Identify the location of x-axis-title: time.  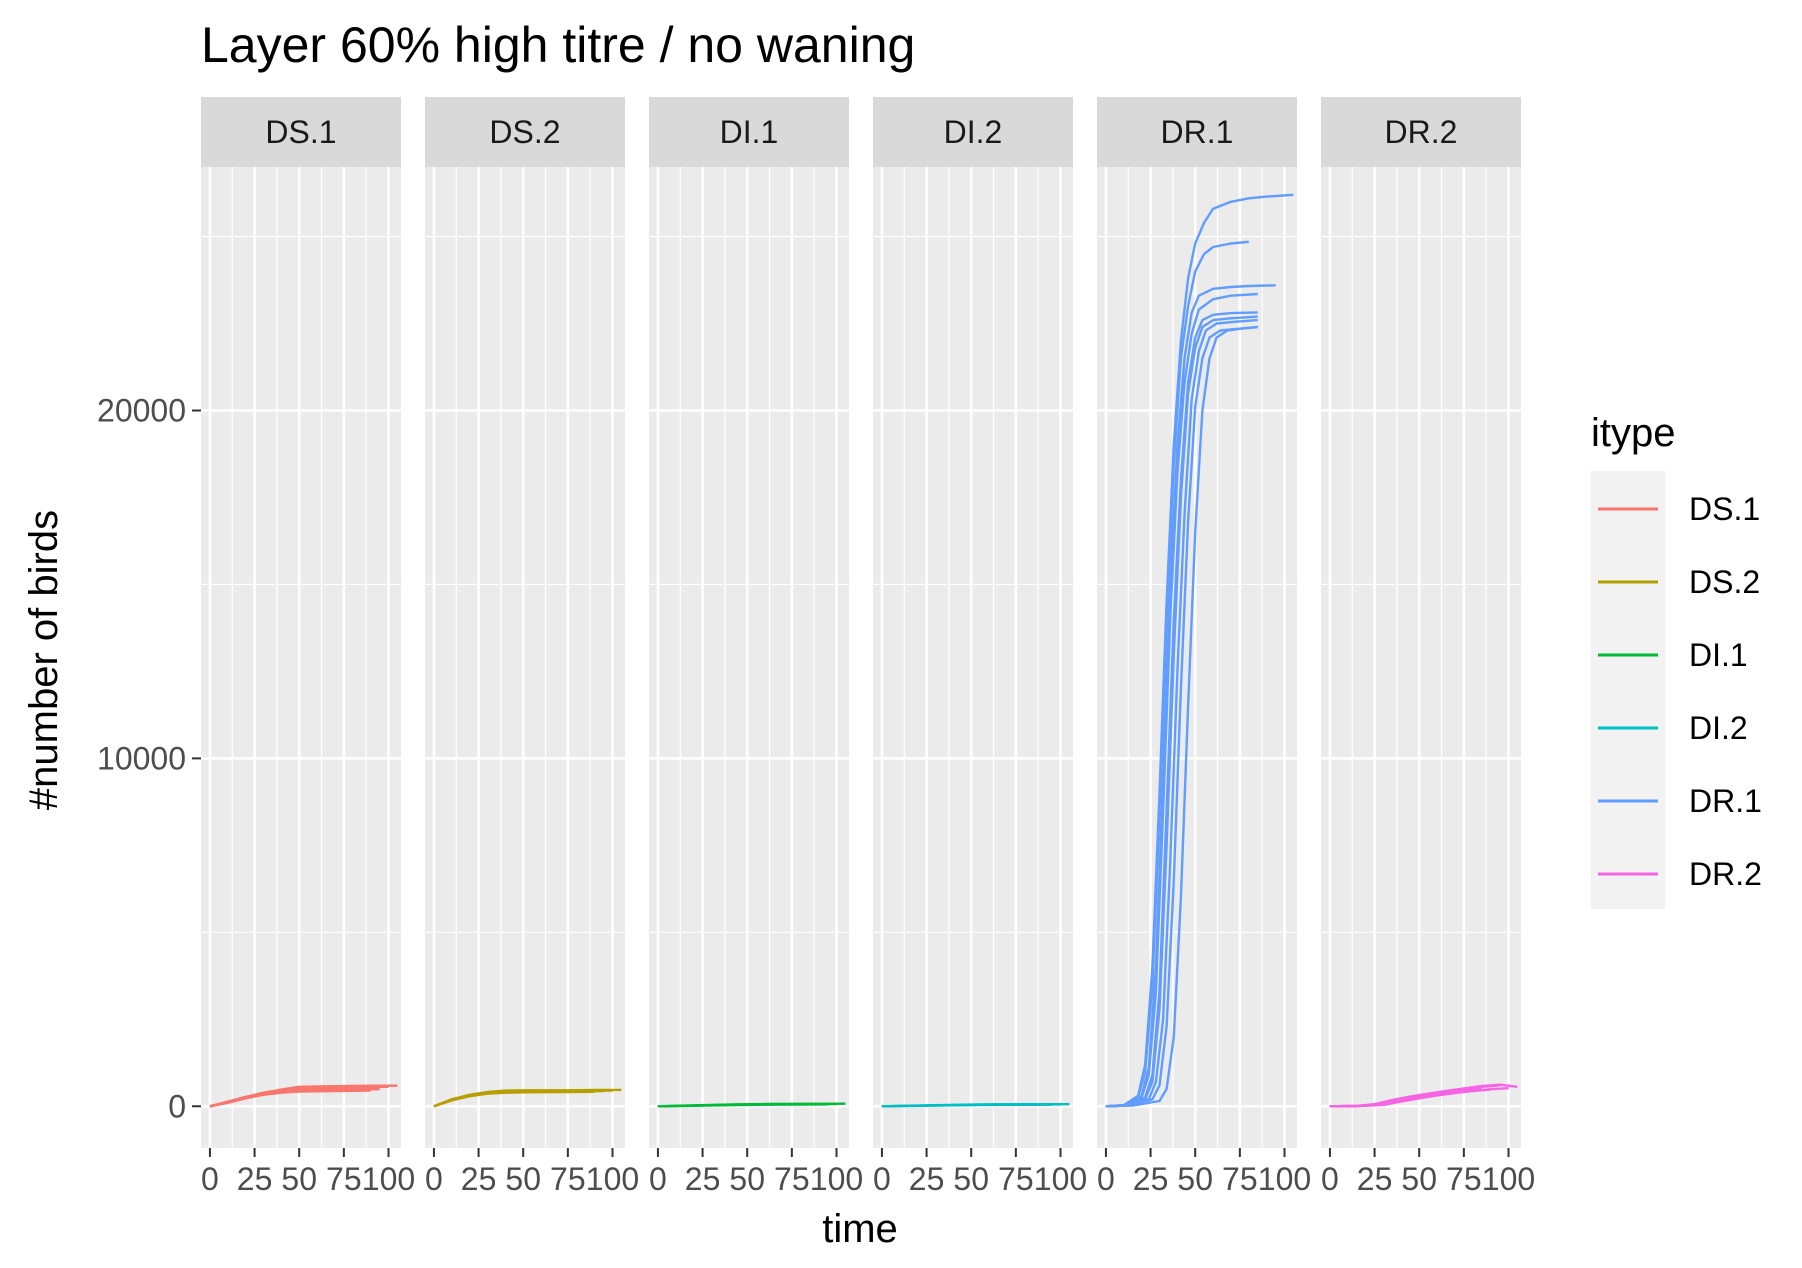
(860, 1229).